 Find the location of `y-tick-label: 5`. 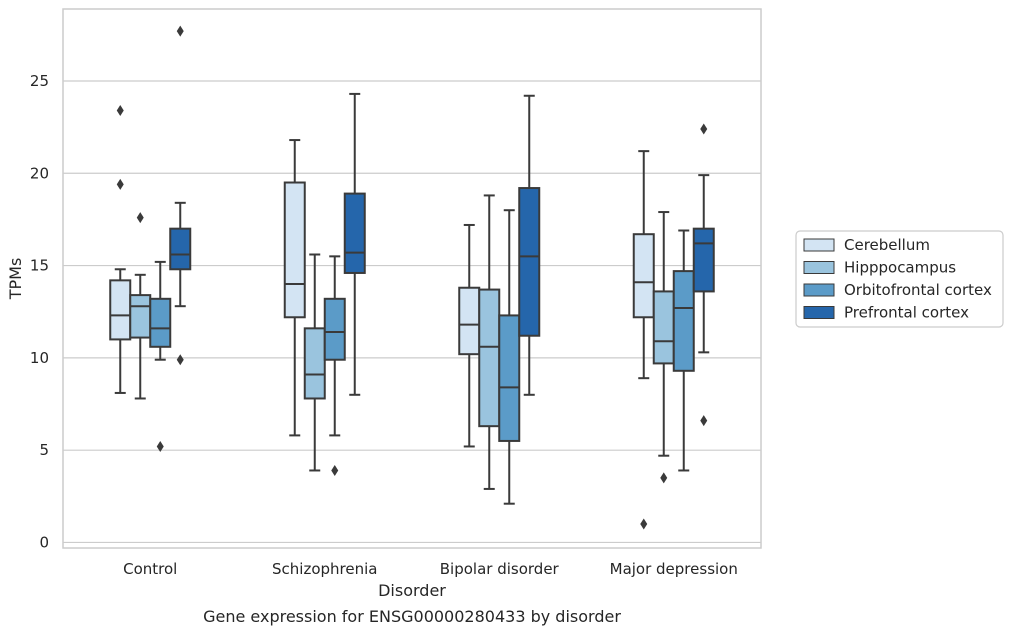

y-tick-label: 5 is located at coordinates (44, 450).